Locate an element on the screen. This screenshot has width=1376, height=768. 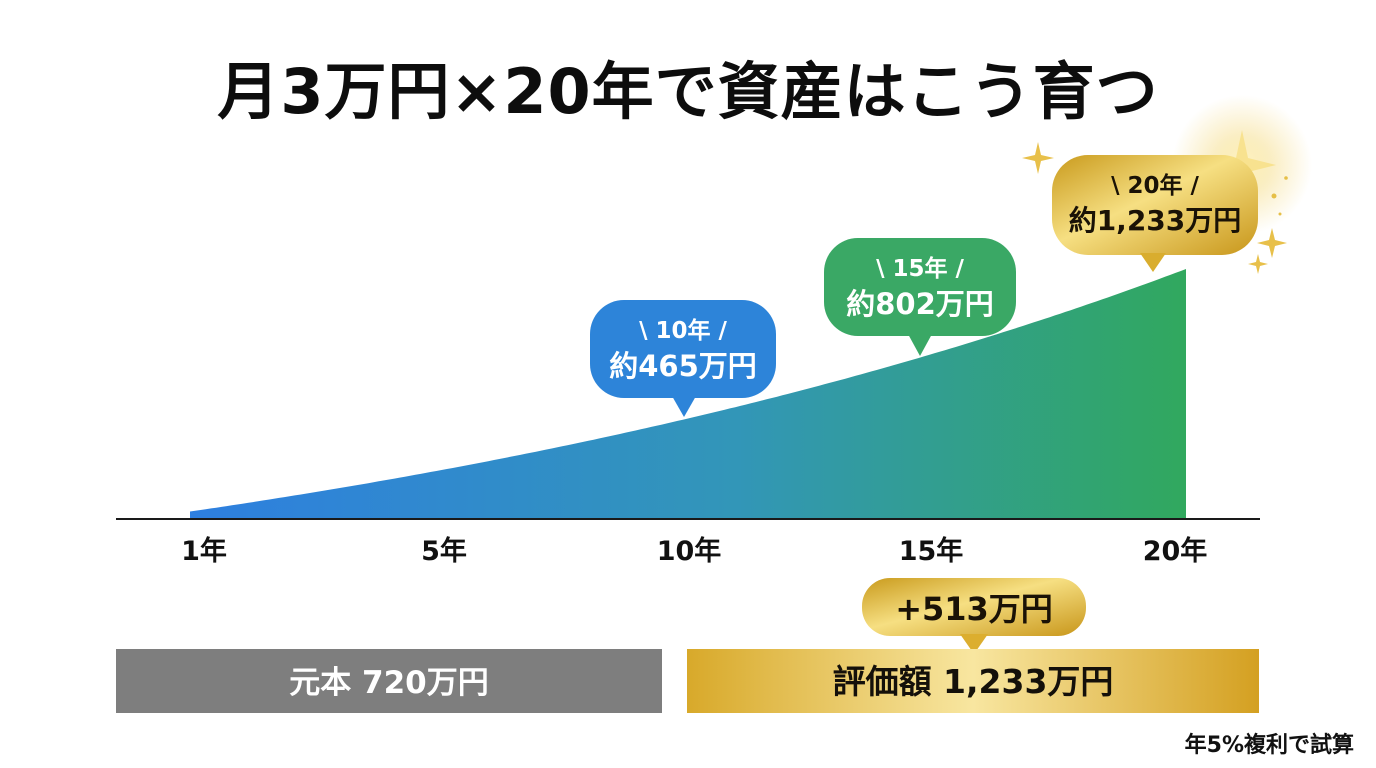
callout-20-years-period: \ 20年 / is located at coordinates (1155, 185).